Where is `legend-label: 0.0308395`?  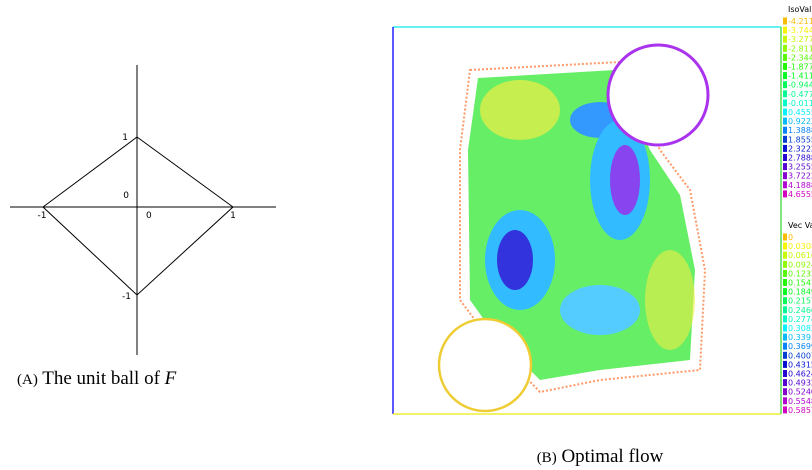
legend-label: 0.0308395 is located at coordinates (800, 246).